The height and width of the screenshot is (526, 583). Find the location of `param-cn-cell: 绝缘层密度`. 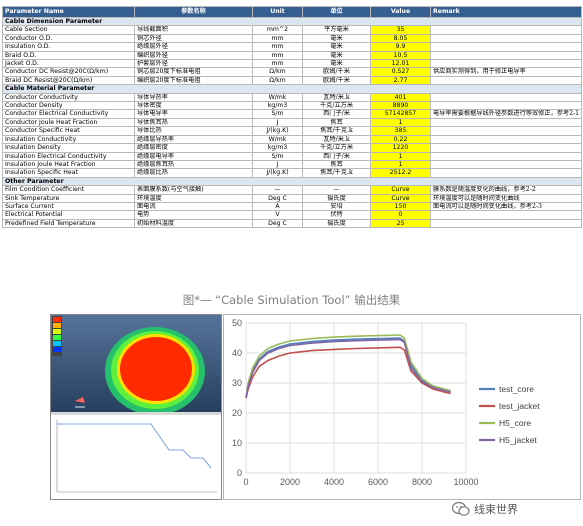

param-cn-cell: 绝缘层密度 is located at coordinates (193, 148).